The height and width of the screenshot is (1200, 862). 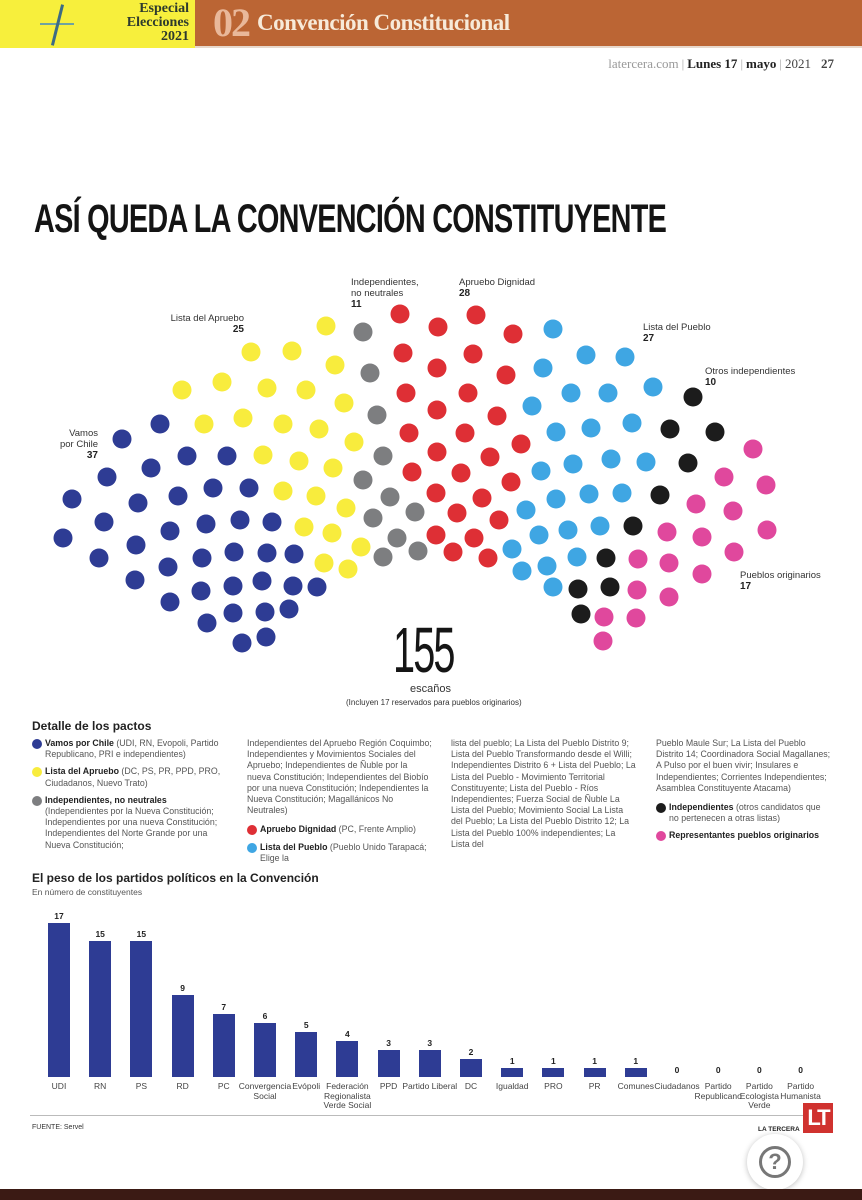 What do you see at coordinates (677, 1086) in the screenshot?
I see `bar-label: Ciudadanos` at bounding box center [677, 1086].